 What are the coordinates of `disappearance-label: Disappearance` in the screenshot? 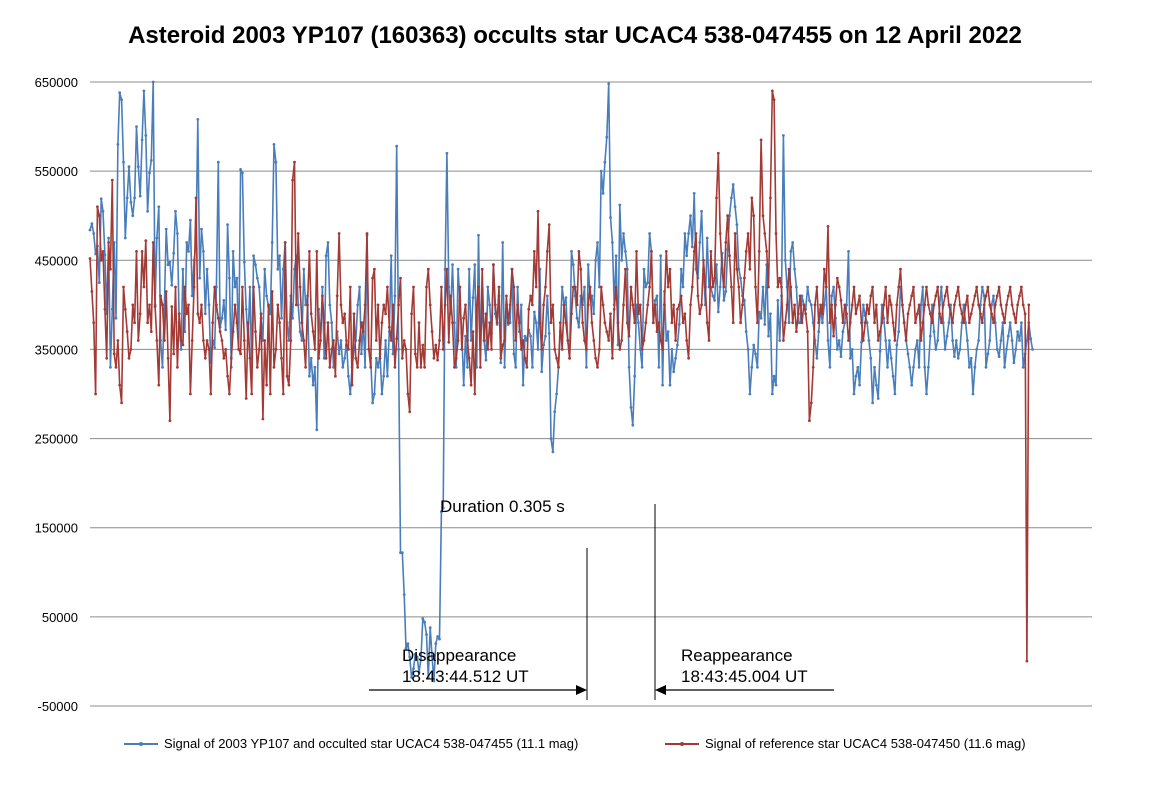 It's located at (459, 655).